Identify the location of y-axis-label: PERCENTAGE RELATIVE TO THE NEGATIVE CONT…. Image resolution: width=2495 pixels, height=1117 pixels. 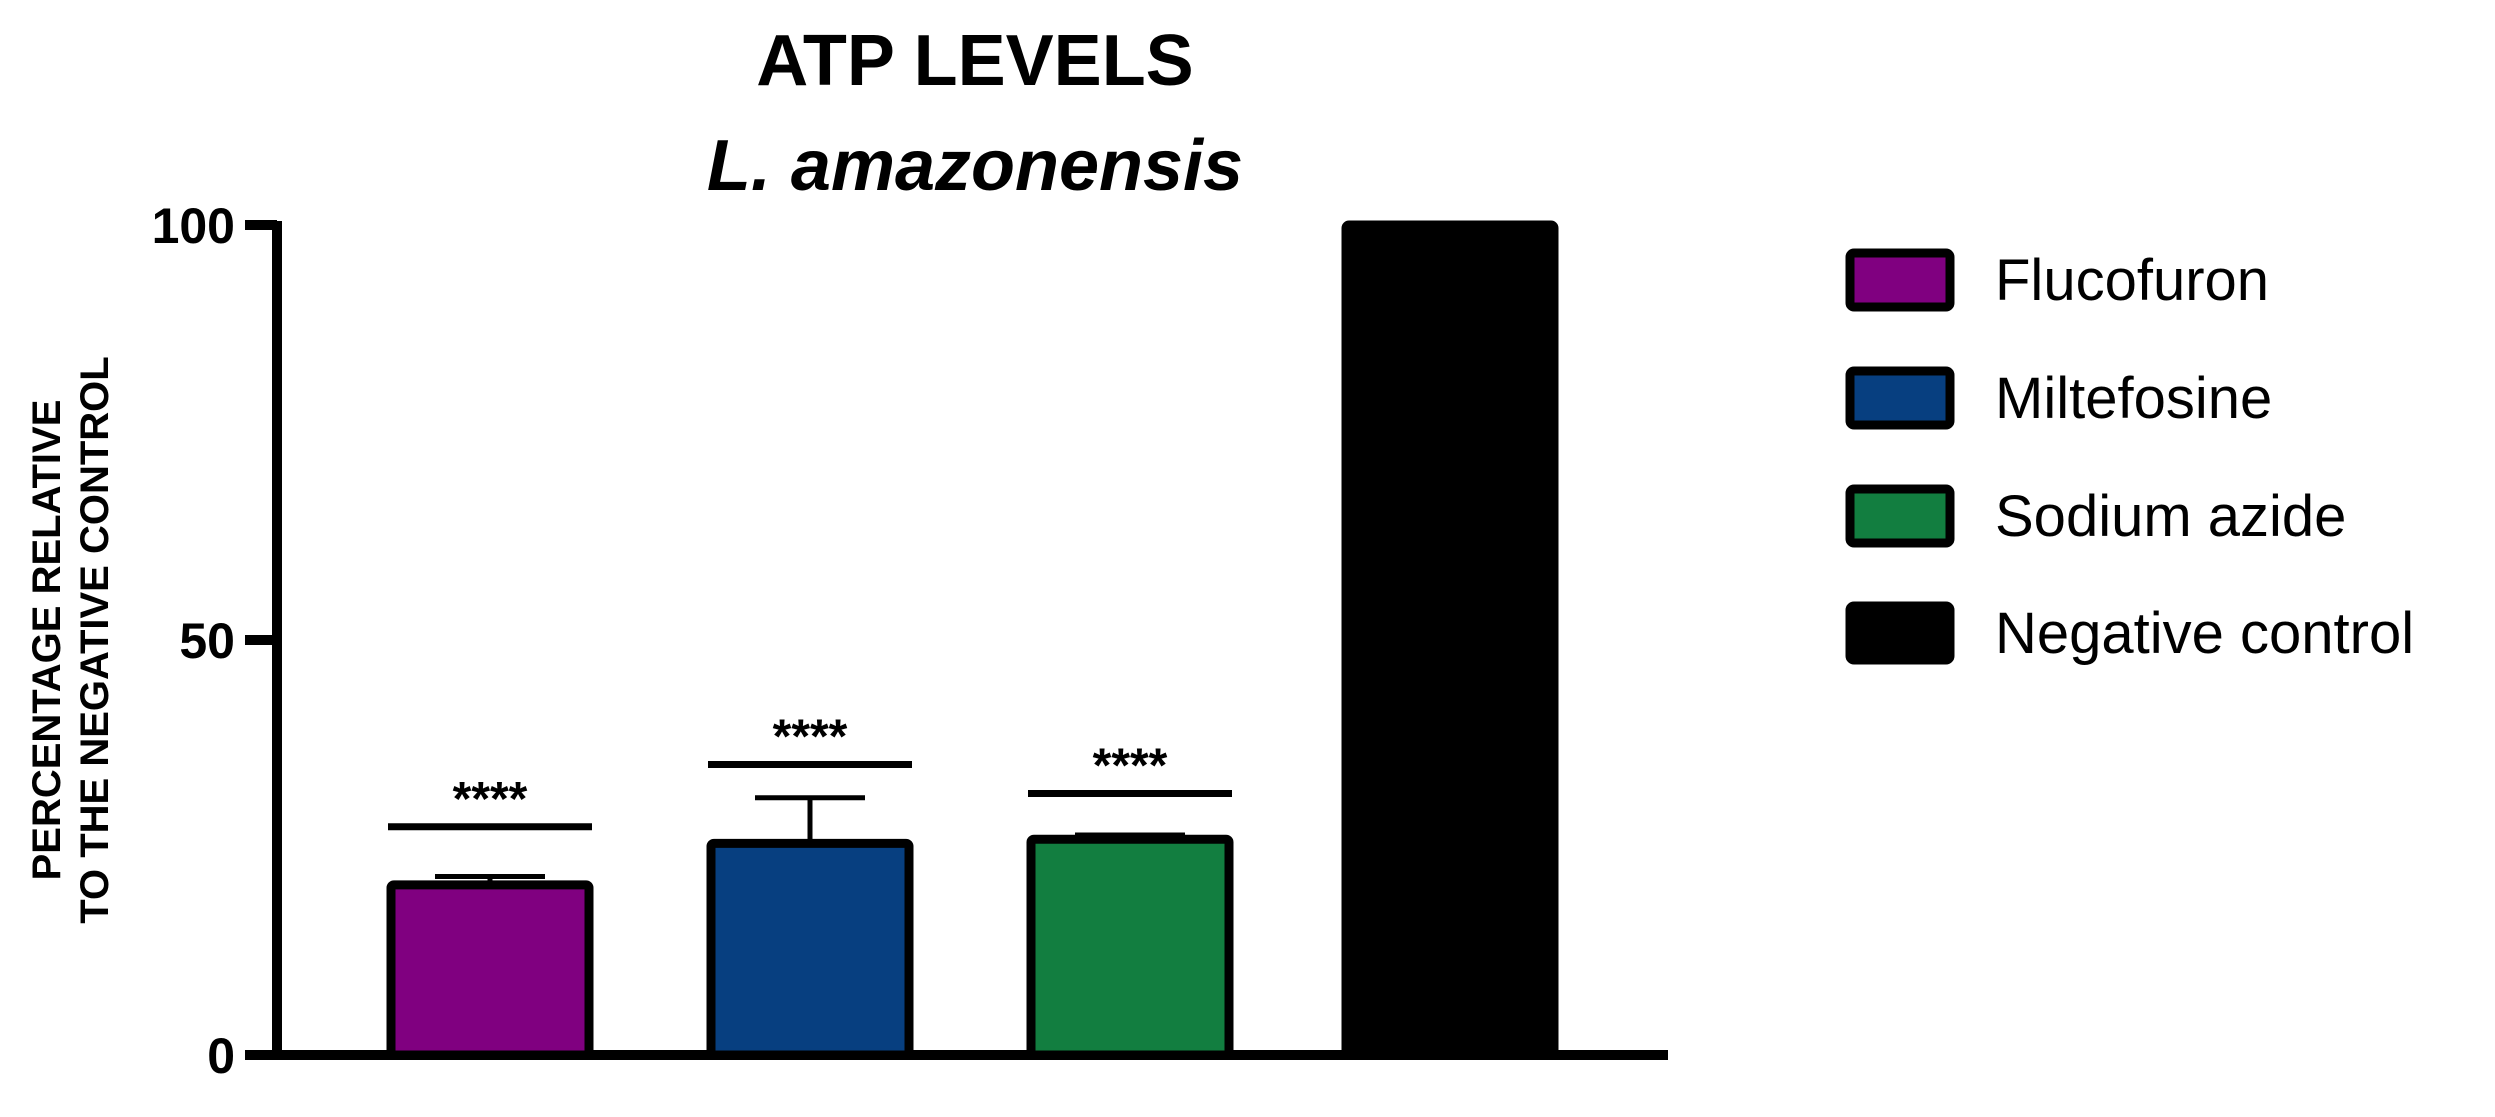
(71, 639).